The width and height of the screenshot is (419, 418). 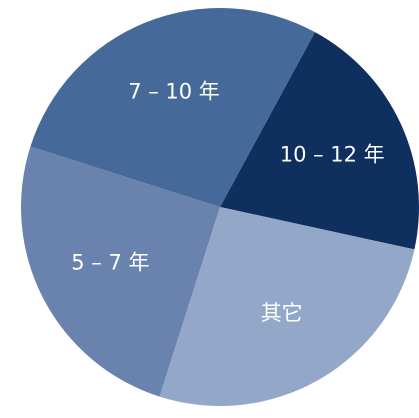 I want to click on pie-slice-label: 其它, so click(x=282, y=313).